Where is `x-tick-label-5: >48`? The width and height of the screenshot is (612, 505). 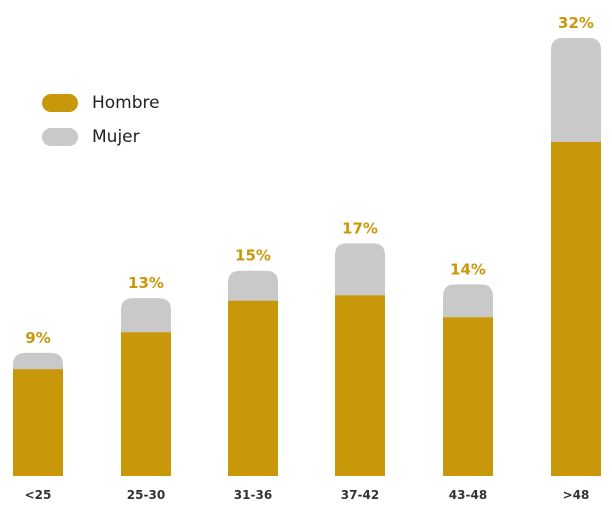 x-tick-label-5: >48 is located at coordinates (576, 495).